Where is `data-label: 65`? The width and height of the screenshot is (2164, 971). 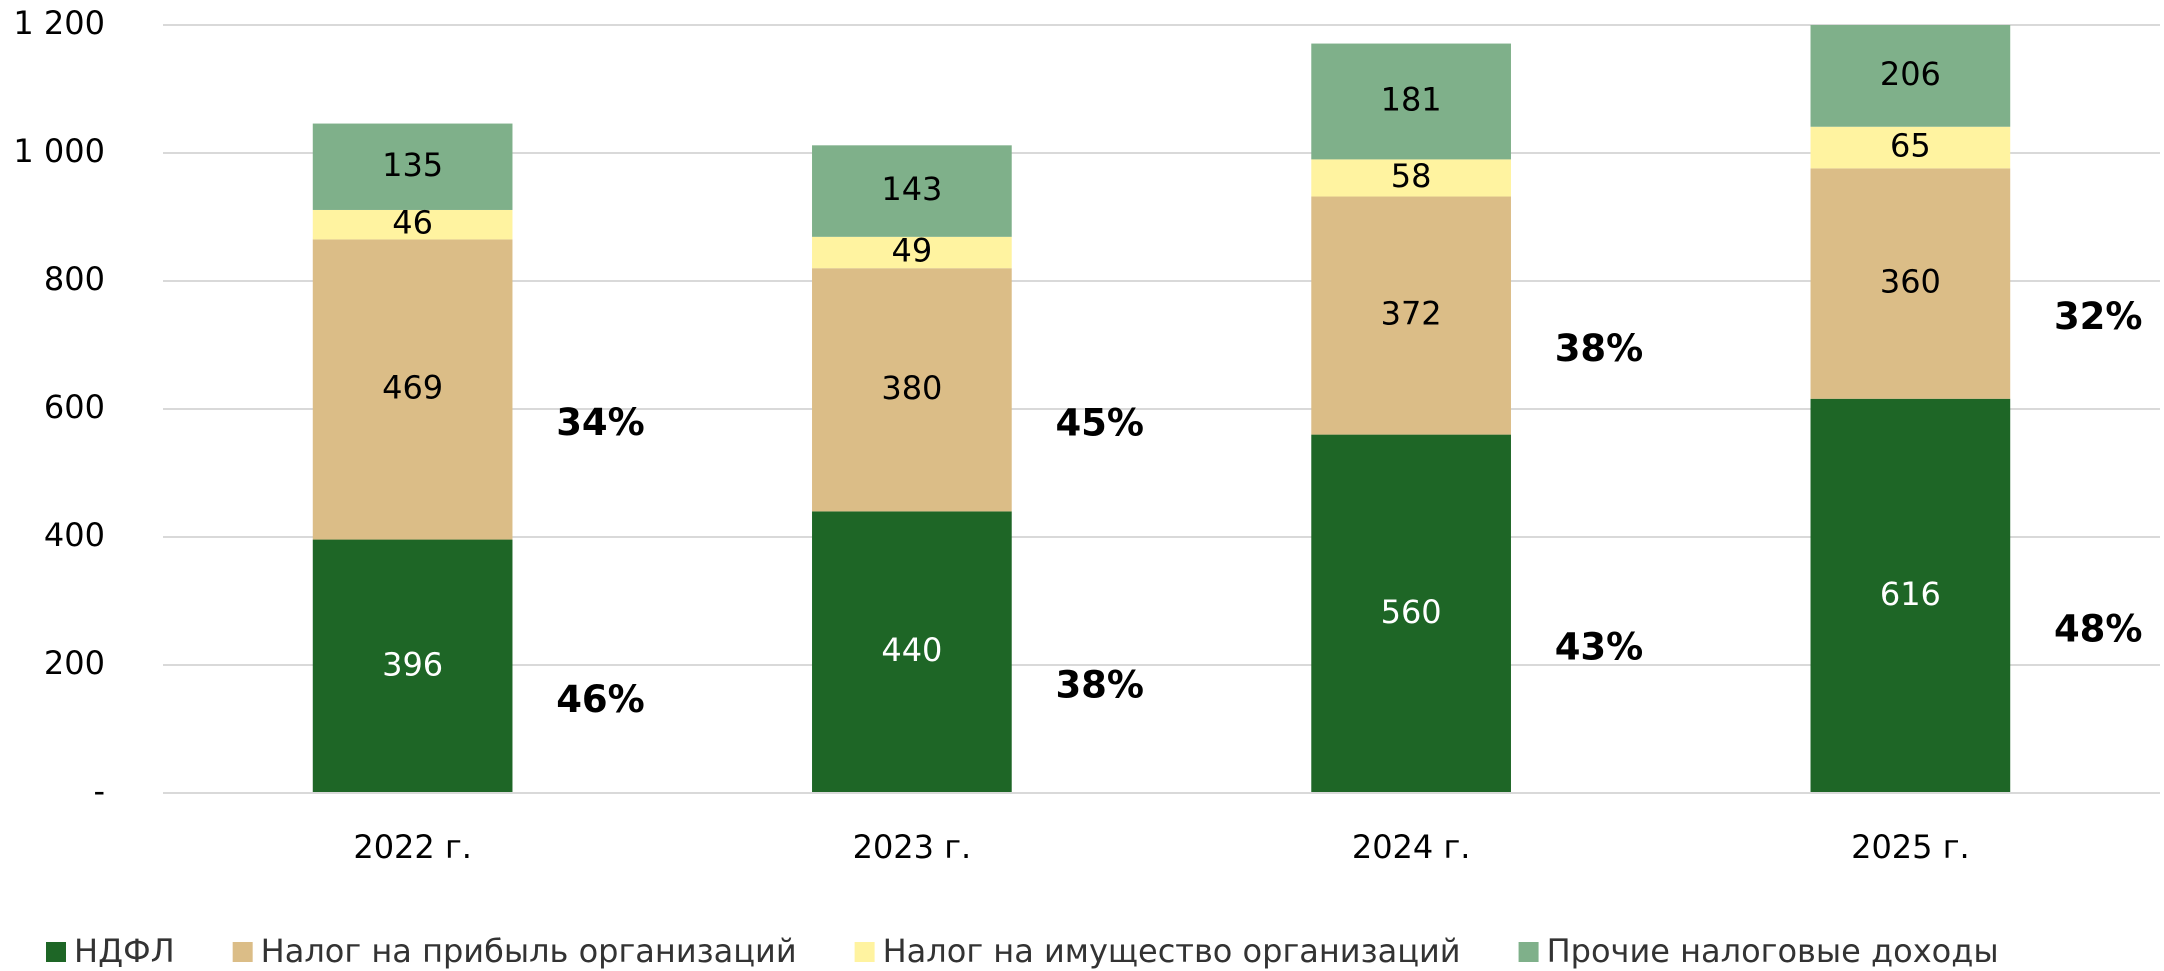
data-label: 65 is located at coordinates (1910, 146).